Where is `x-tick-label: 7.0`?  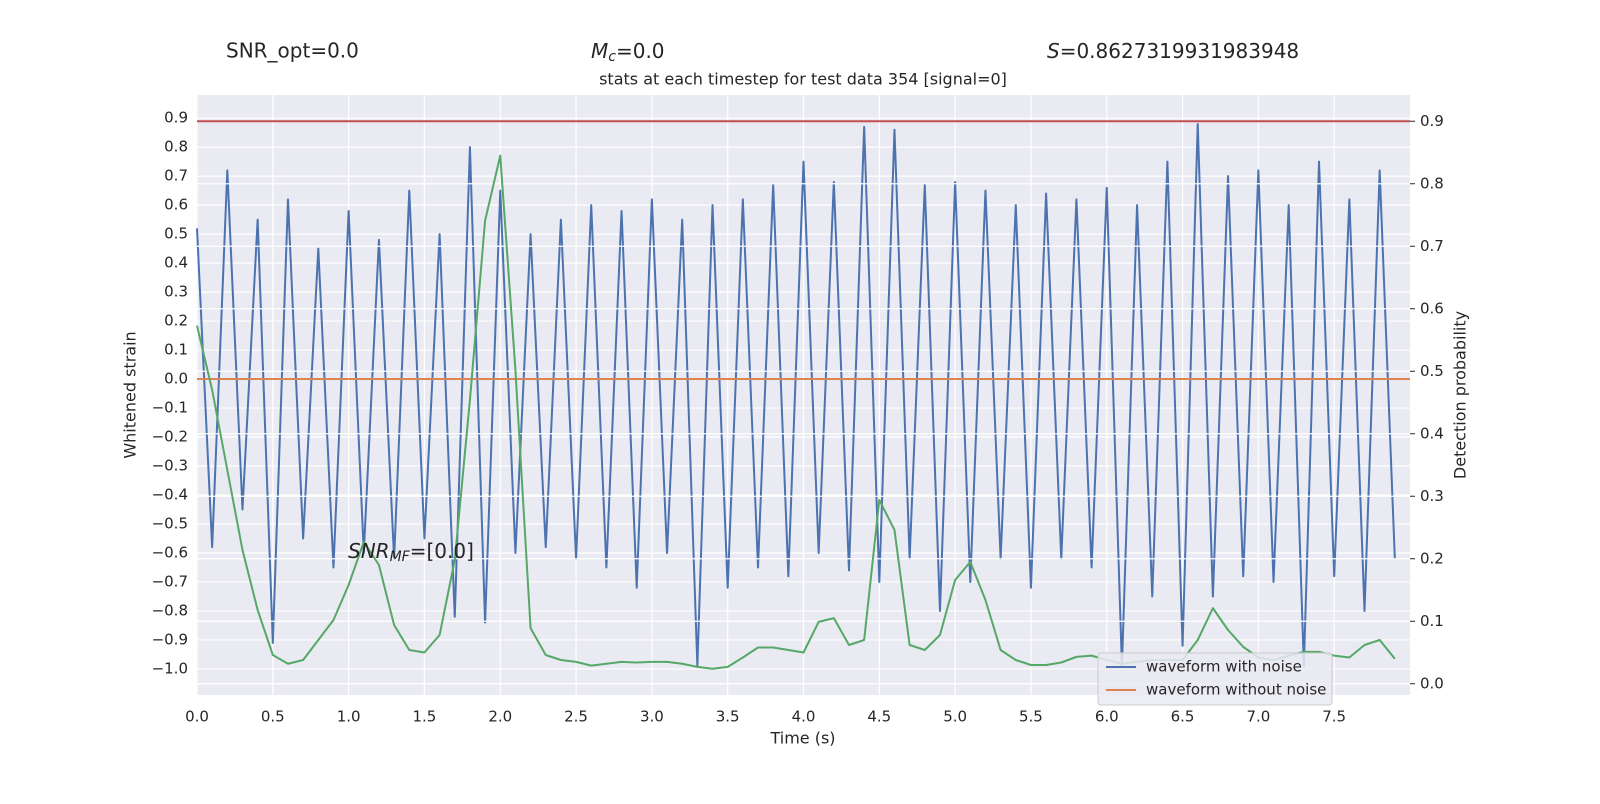 x-tick-label: 7.0 is located at coordinates (1258, 717).